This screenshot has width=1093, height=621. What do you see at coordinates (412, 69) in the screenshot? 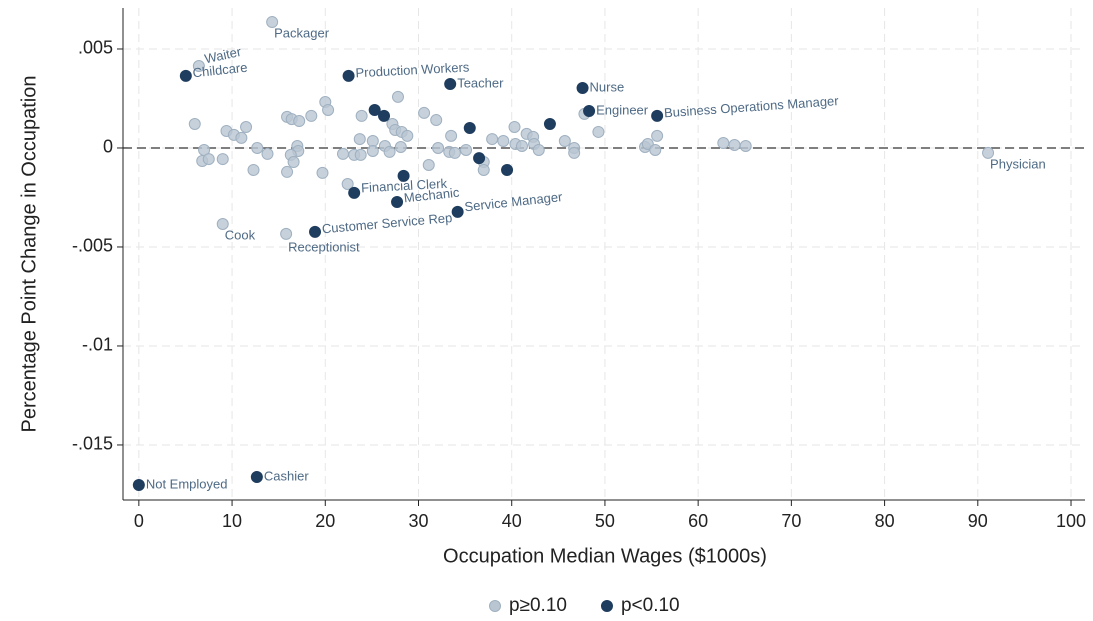
I see `point-label: Production Workers` at bounding box center [412, 69].